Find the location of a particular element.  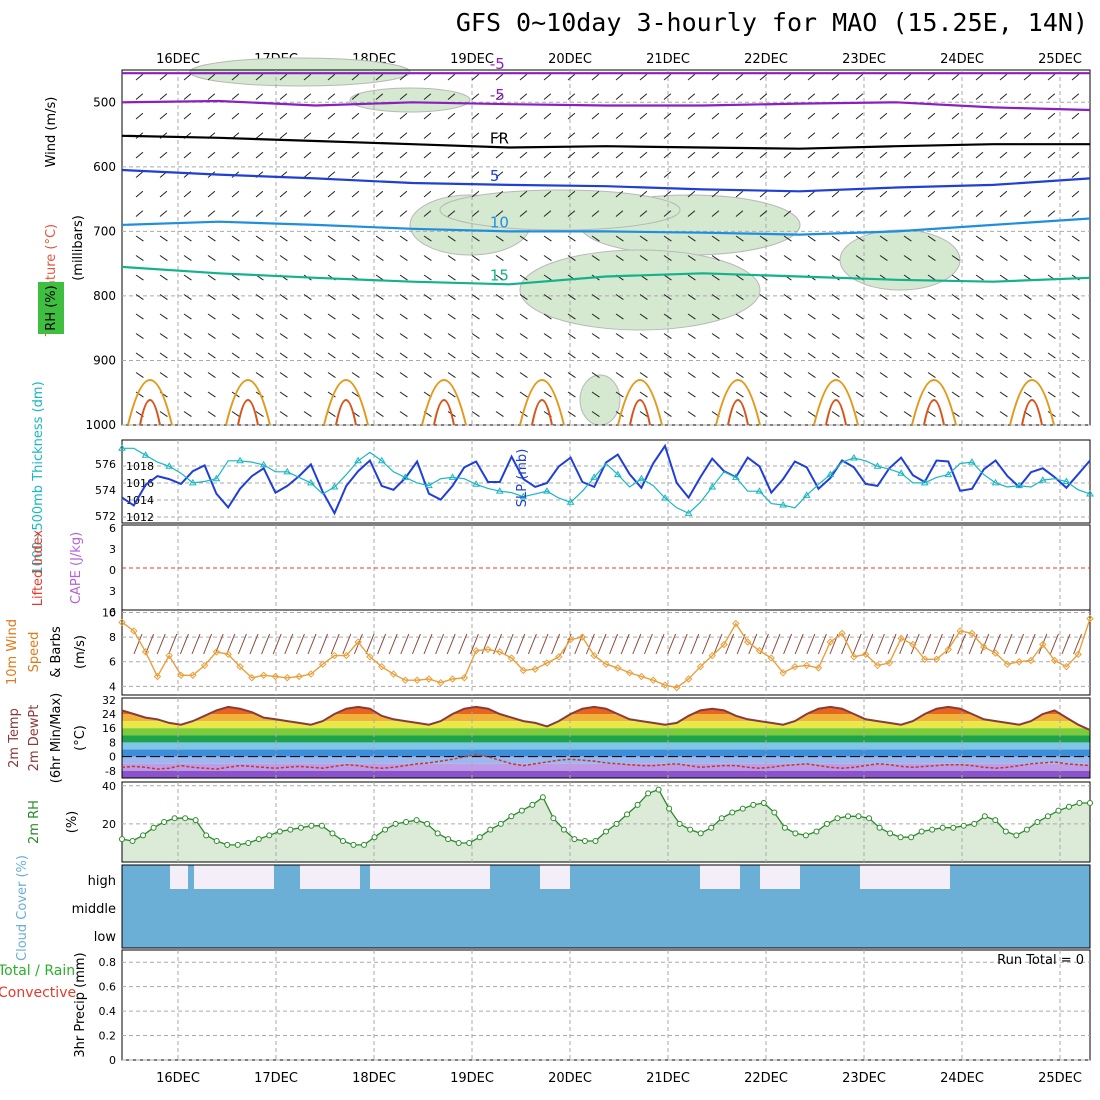

thermal-contour is located at coordinates (640, 412).